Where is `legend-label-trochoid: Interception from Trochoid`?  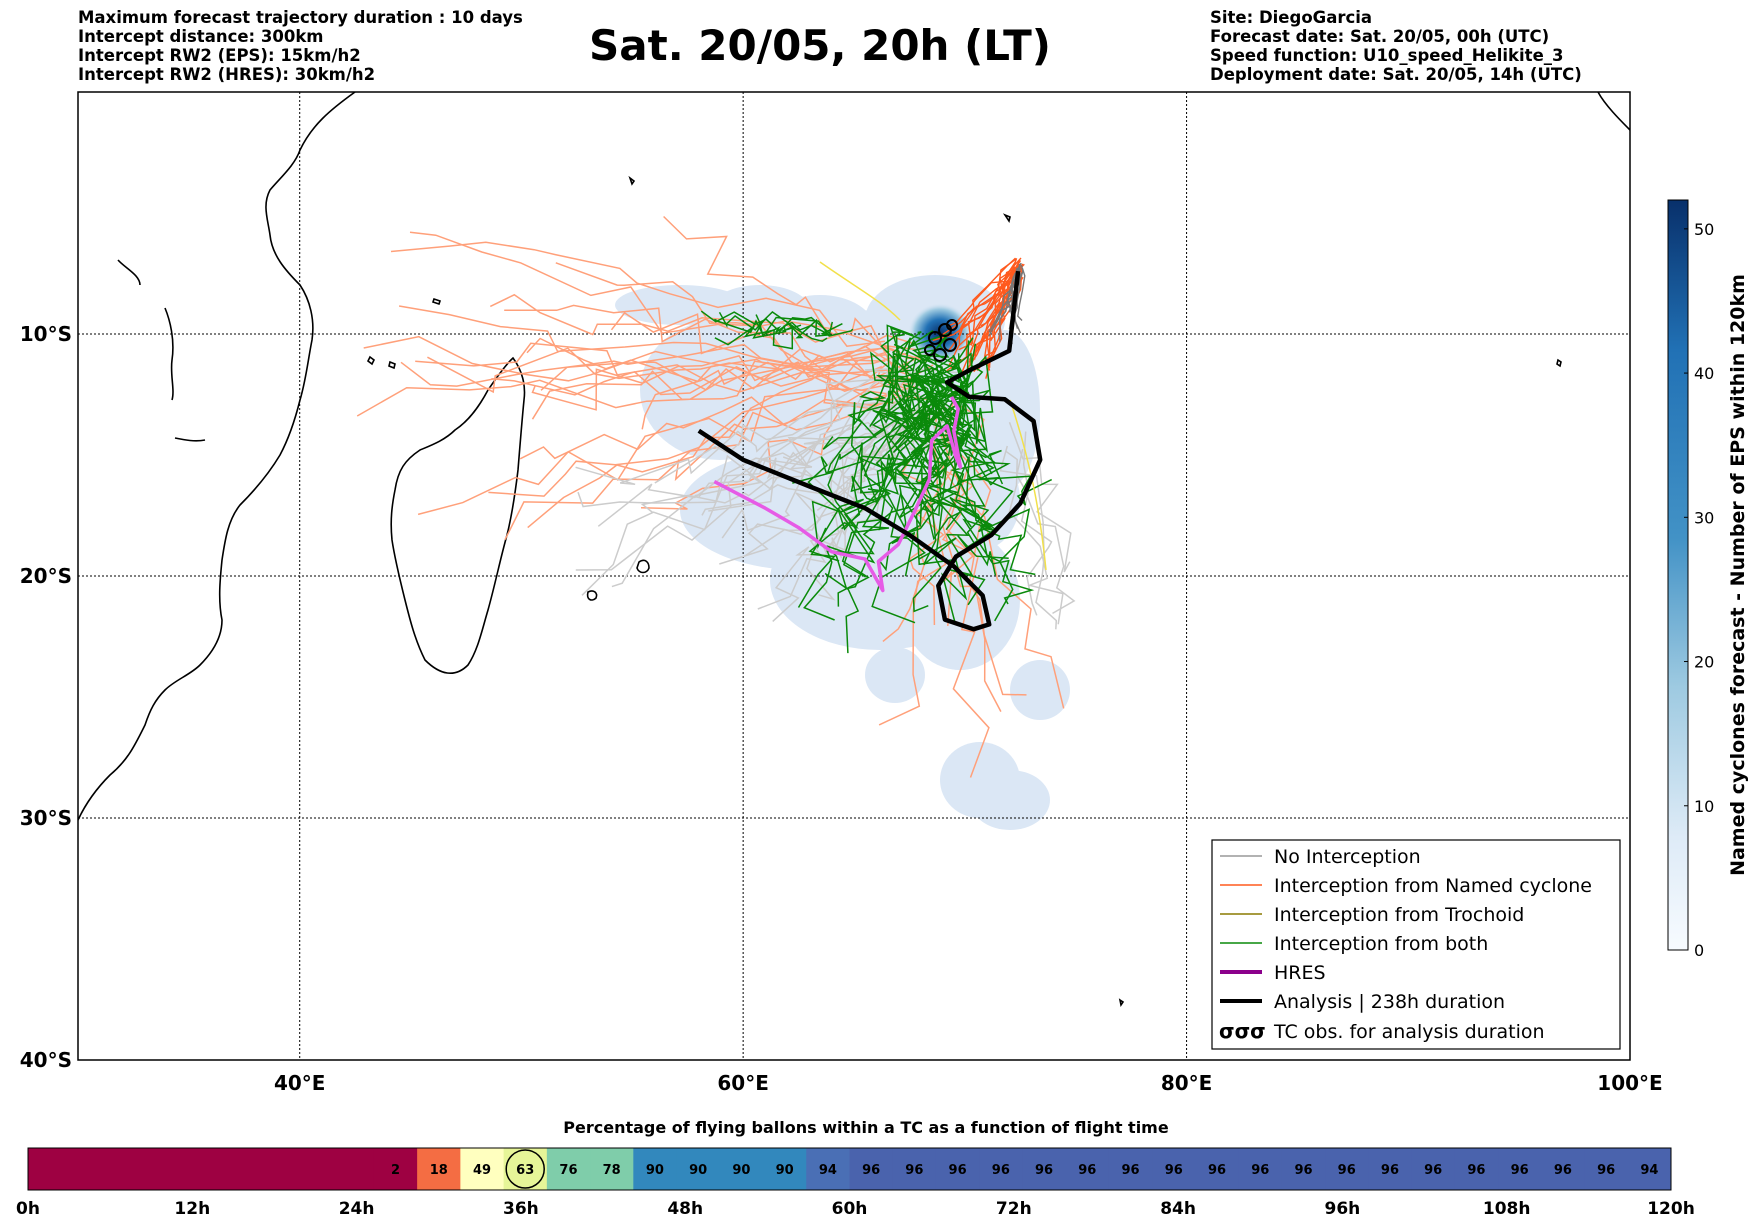 legend-label-trochoid: Interception from Trochoid is located at coordinates (1399, 915).